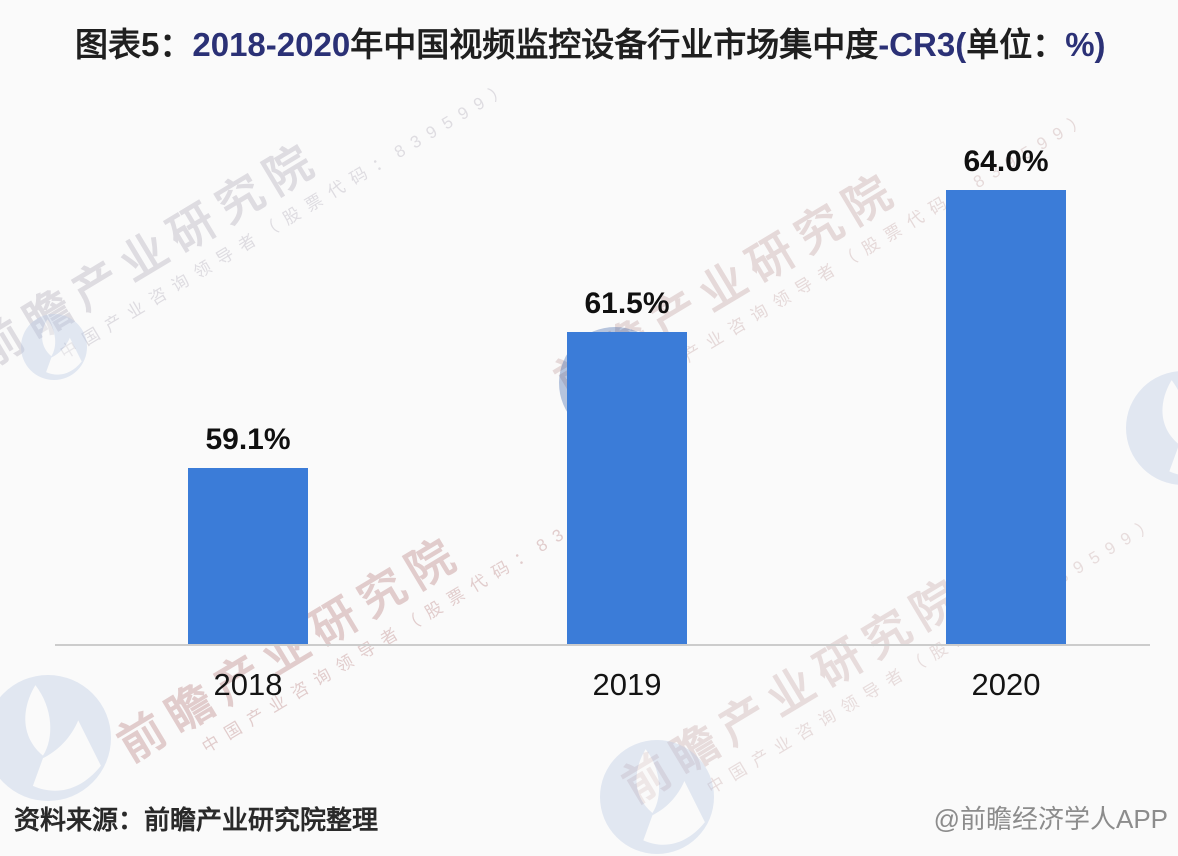 This screenshot has width=1178, height=856. What do you see at coordinates (1006, 161) in the screenshot?
I see `bar-value-label: 64.0%` at bounding box center [1006, 161].